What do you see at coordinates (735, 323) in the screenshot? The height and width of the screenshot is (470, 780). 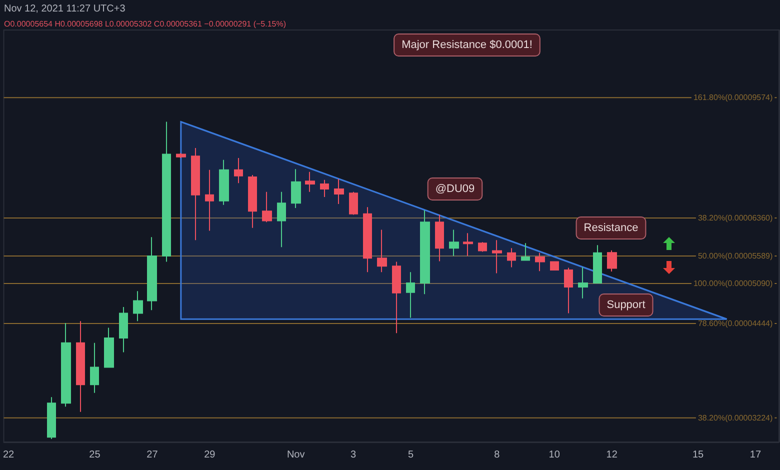 I see `ref-line-label: 78.60%(0.00004444)` at bounding box center [735, 323].